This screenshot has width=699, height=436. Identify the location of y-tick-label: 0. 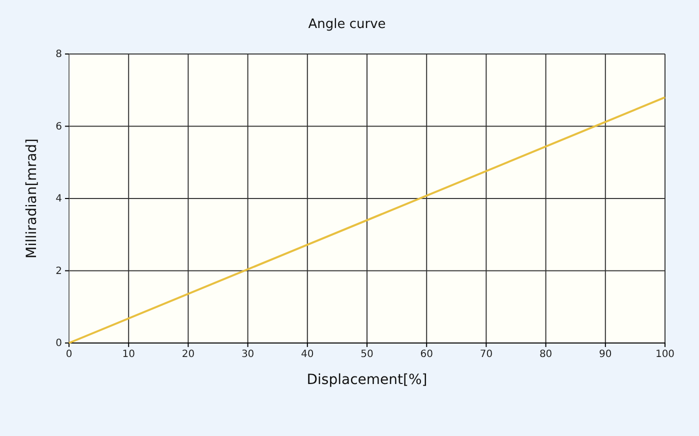
(59, 344).